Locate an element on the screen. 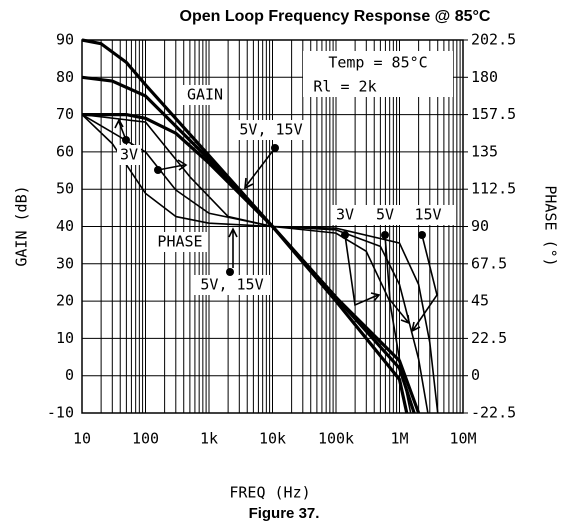 This screenshot has width=569, height=525. y2-tick-label: 202.5 is located at coordinates (493, 40).